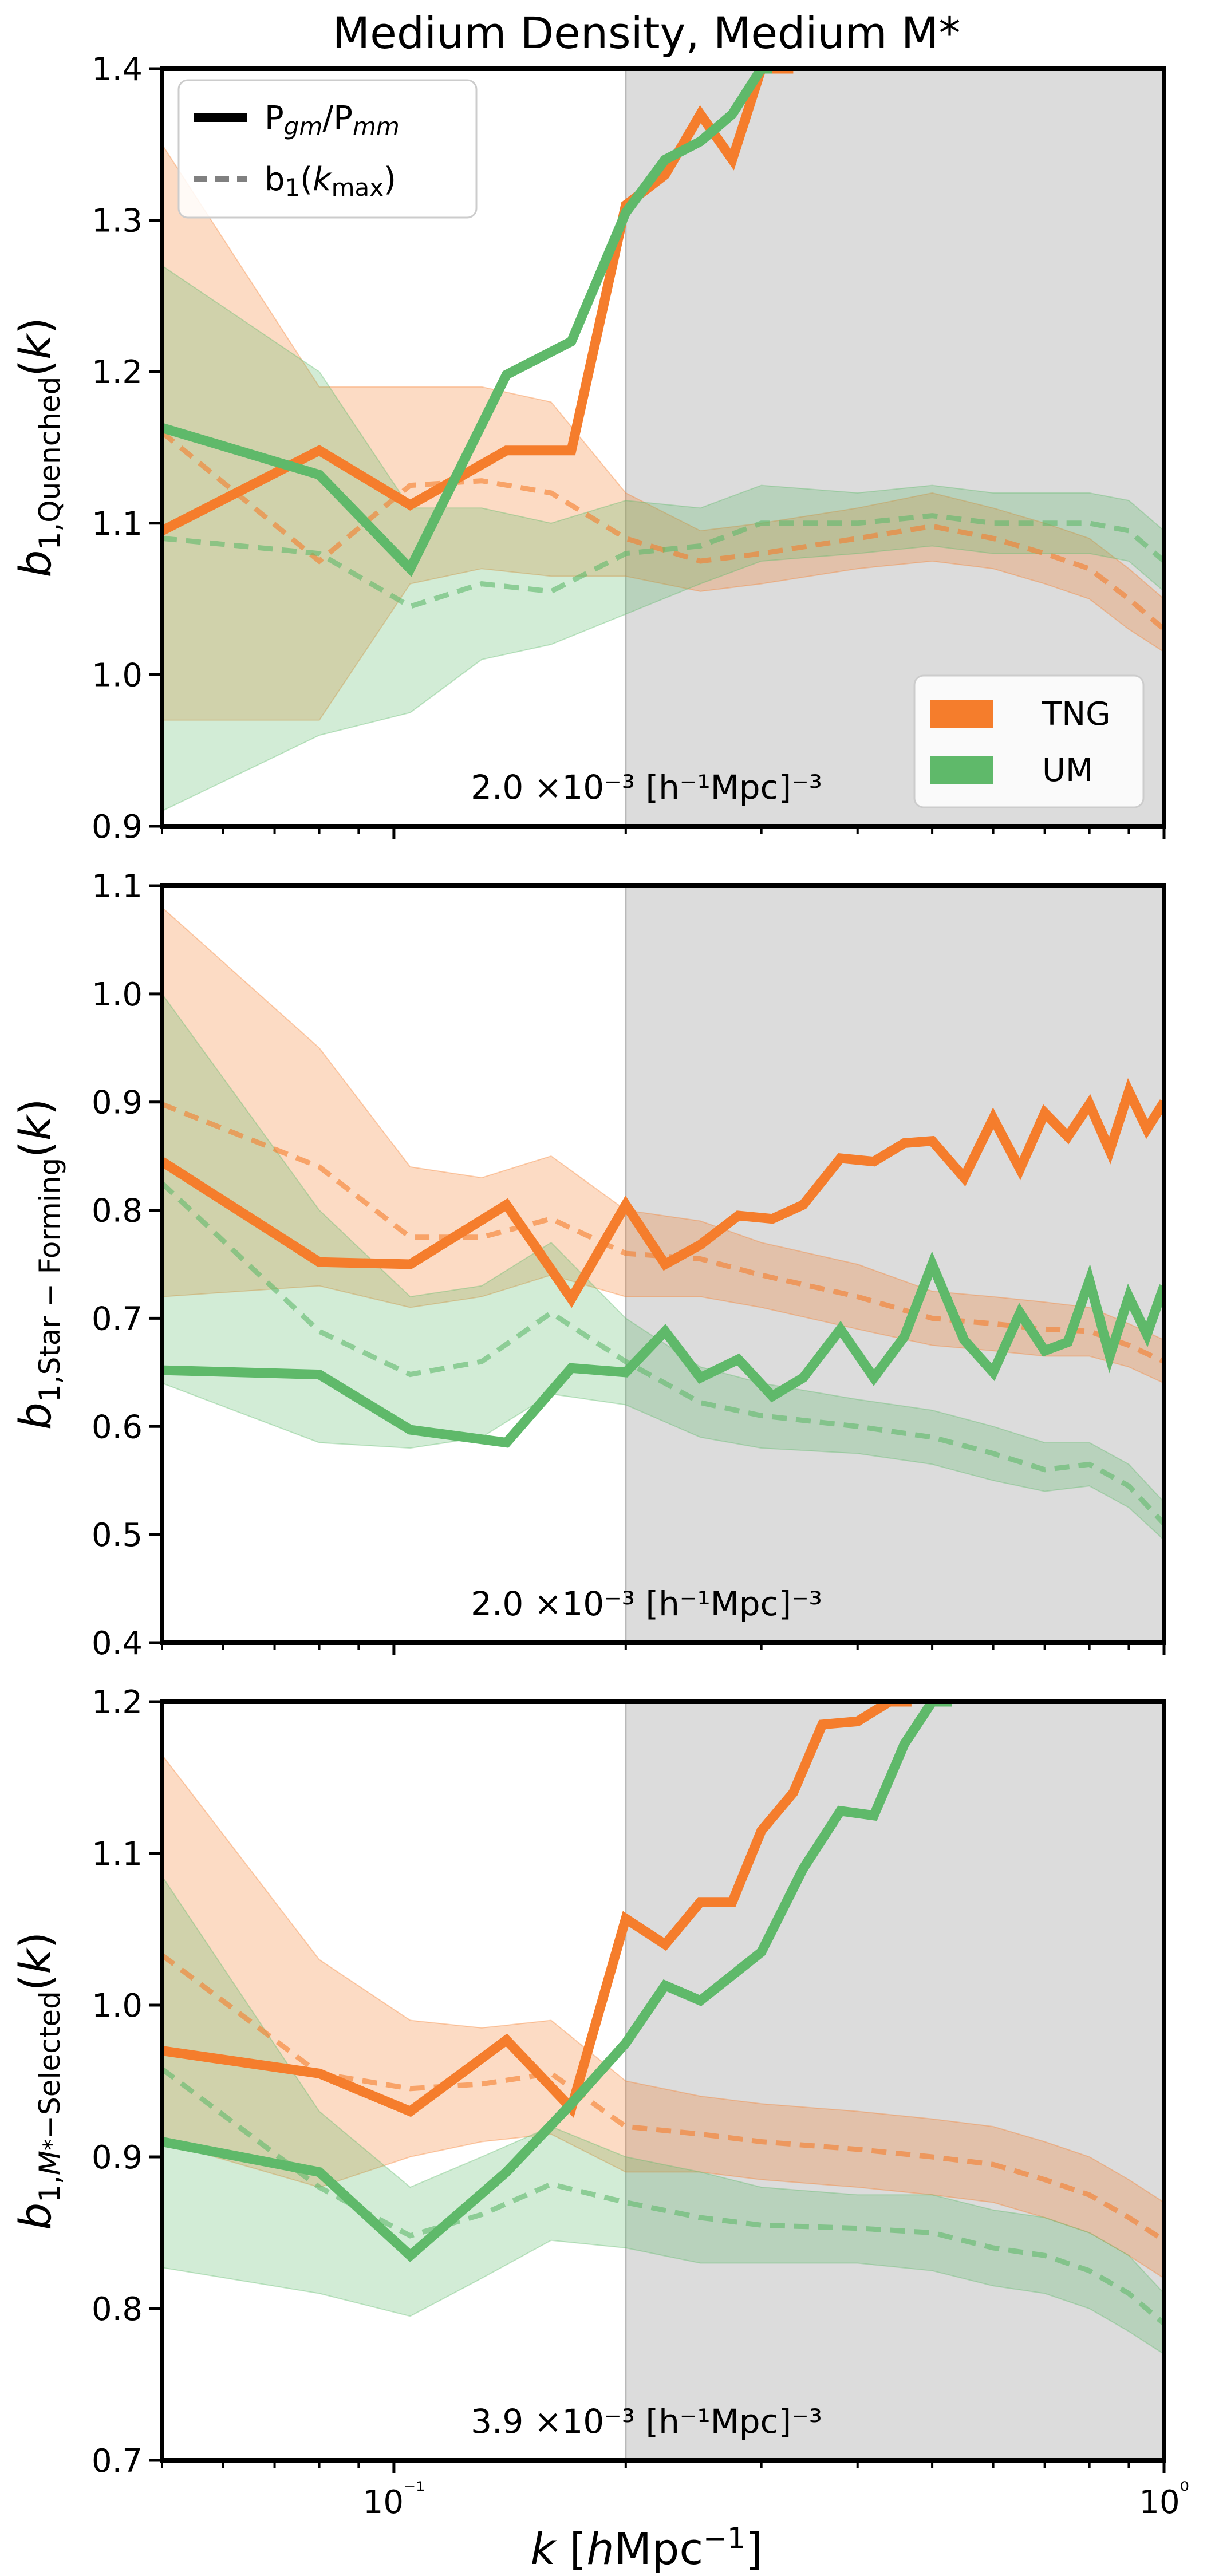 The image size is (1211, 2576). Describe the element at coordinates (118, 221) in the screenshot. I see `y-tick-label: 1.3` at that location.